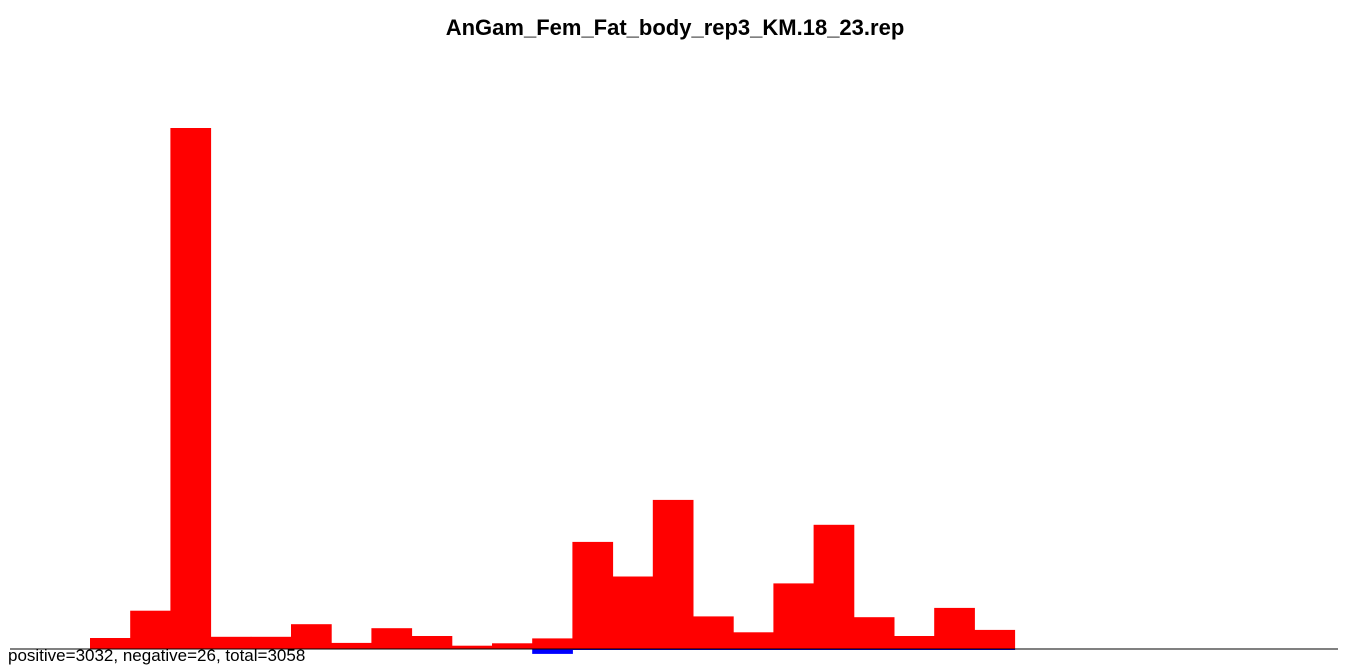  Describe the element at coordinates (156, 655) in the screenshot. I see `totals-label: positive=3032, negative=26, total=3058` at that location.